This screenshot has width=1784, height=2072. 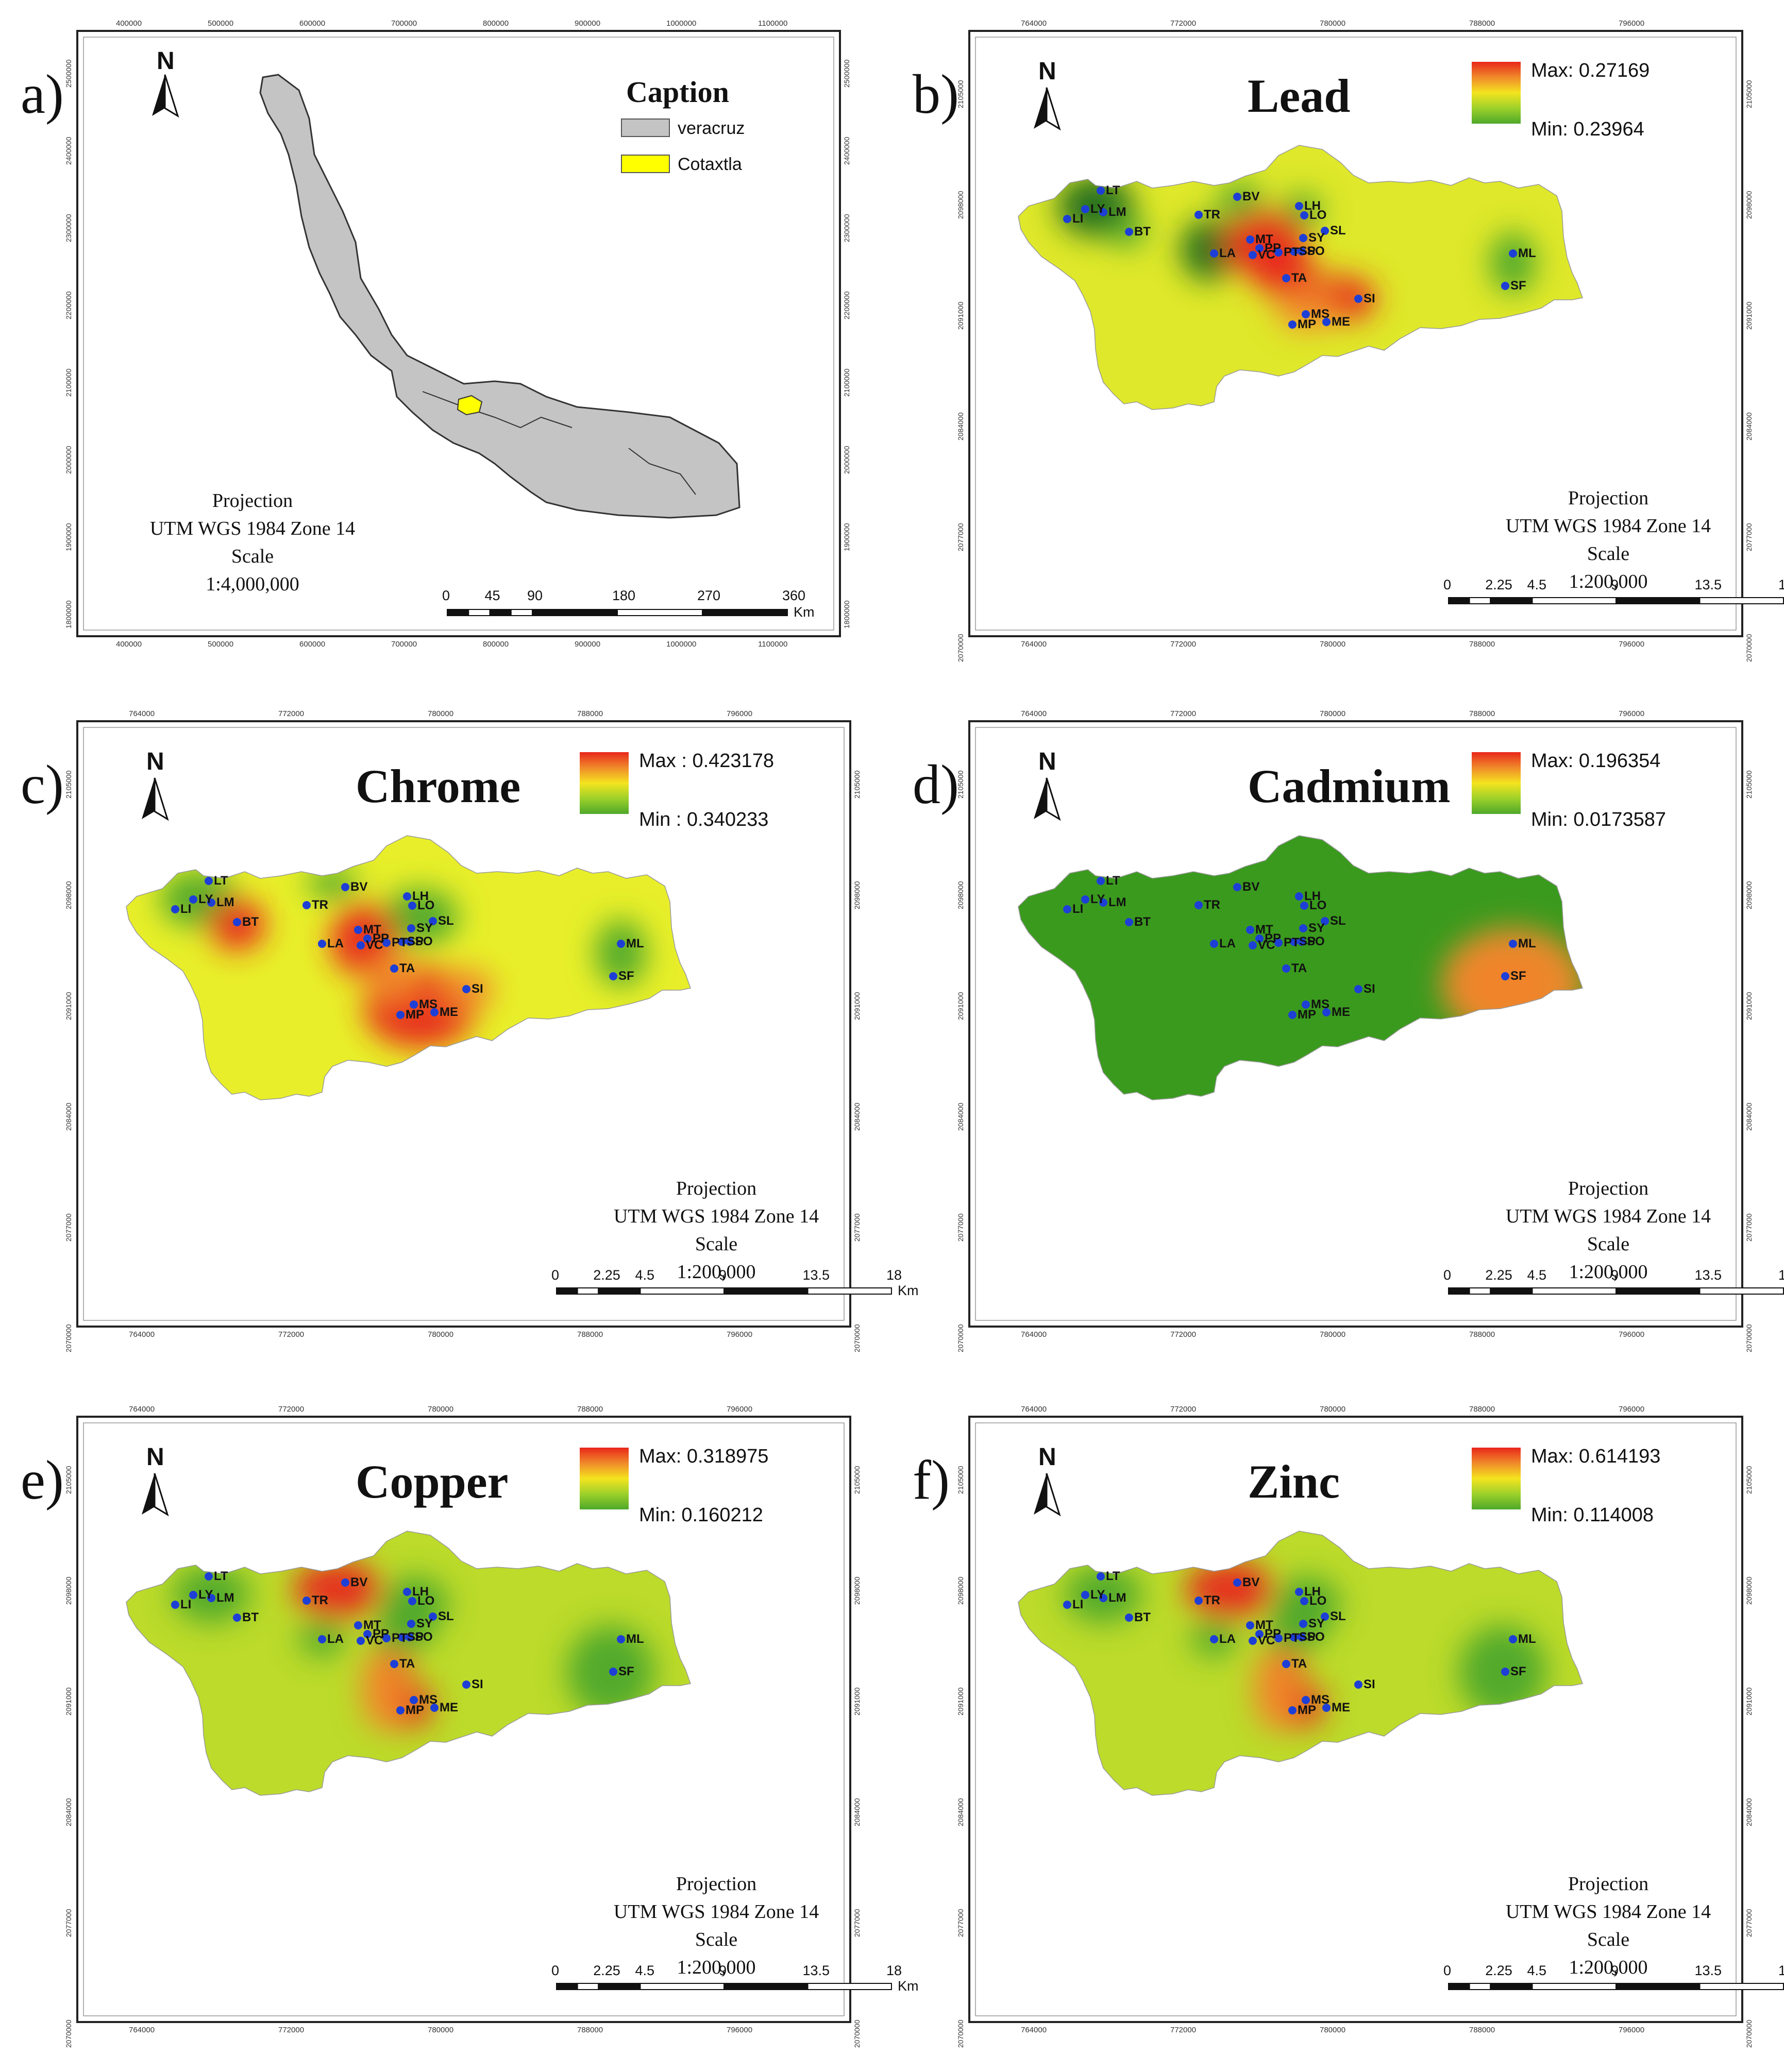 I want to click on sampling-site-ta, so click(x=1286, y=278).